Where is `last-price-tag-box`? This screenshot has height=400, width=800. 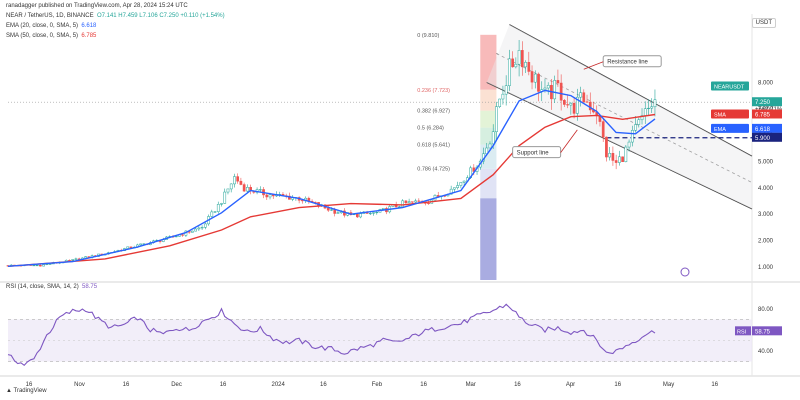
last-price-tag-box is located at coordinates (730, 86).